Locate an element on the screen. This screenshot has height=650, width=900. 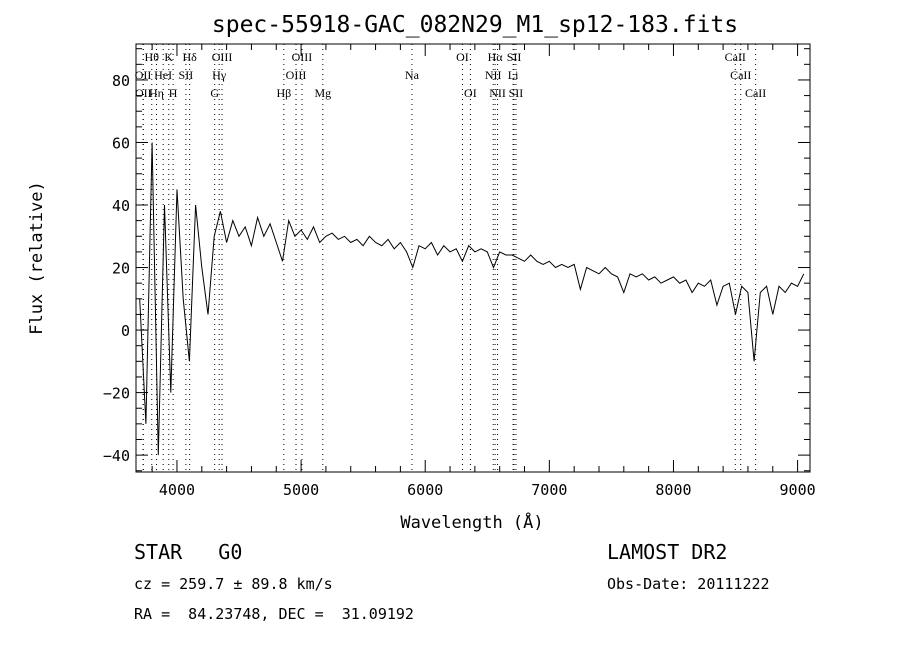
survey-name: LAMOST DR2 is located at coordinates (667, 552).